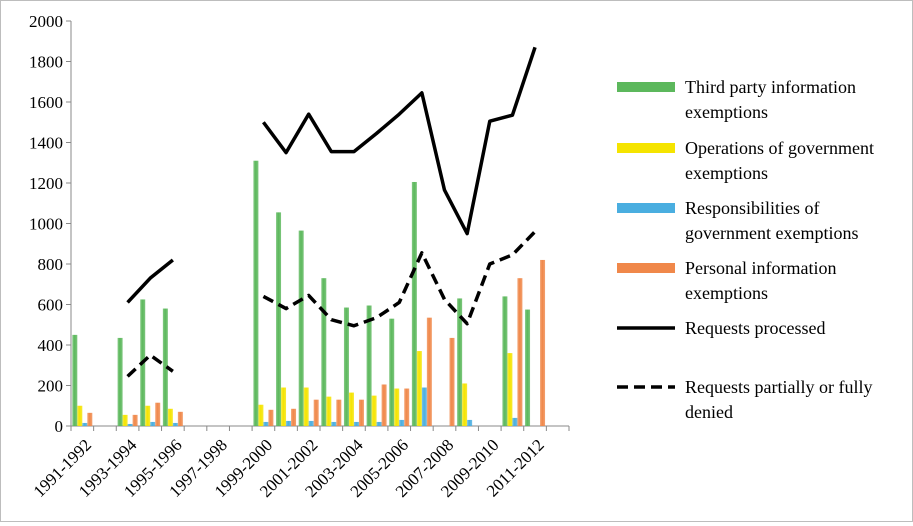  I want to click on y-tick-label: 1400, so click(46, 143).